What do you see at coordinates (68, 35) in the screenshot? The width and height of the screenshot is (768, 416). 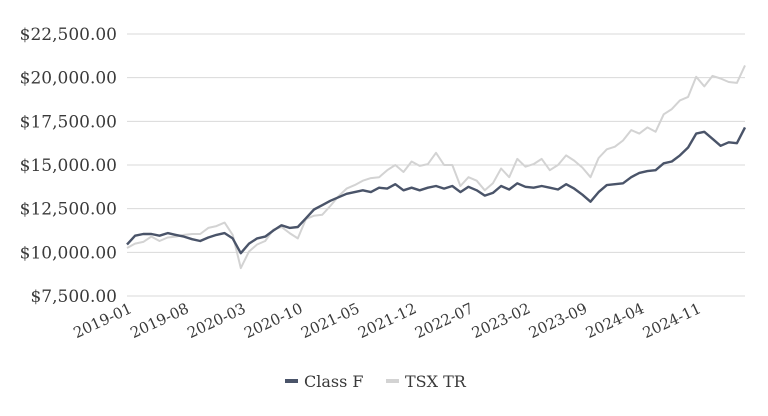 I see `y-tick-label: $22,500.00` at bounding box center [68, 35].